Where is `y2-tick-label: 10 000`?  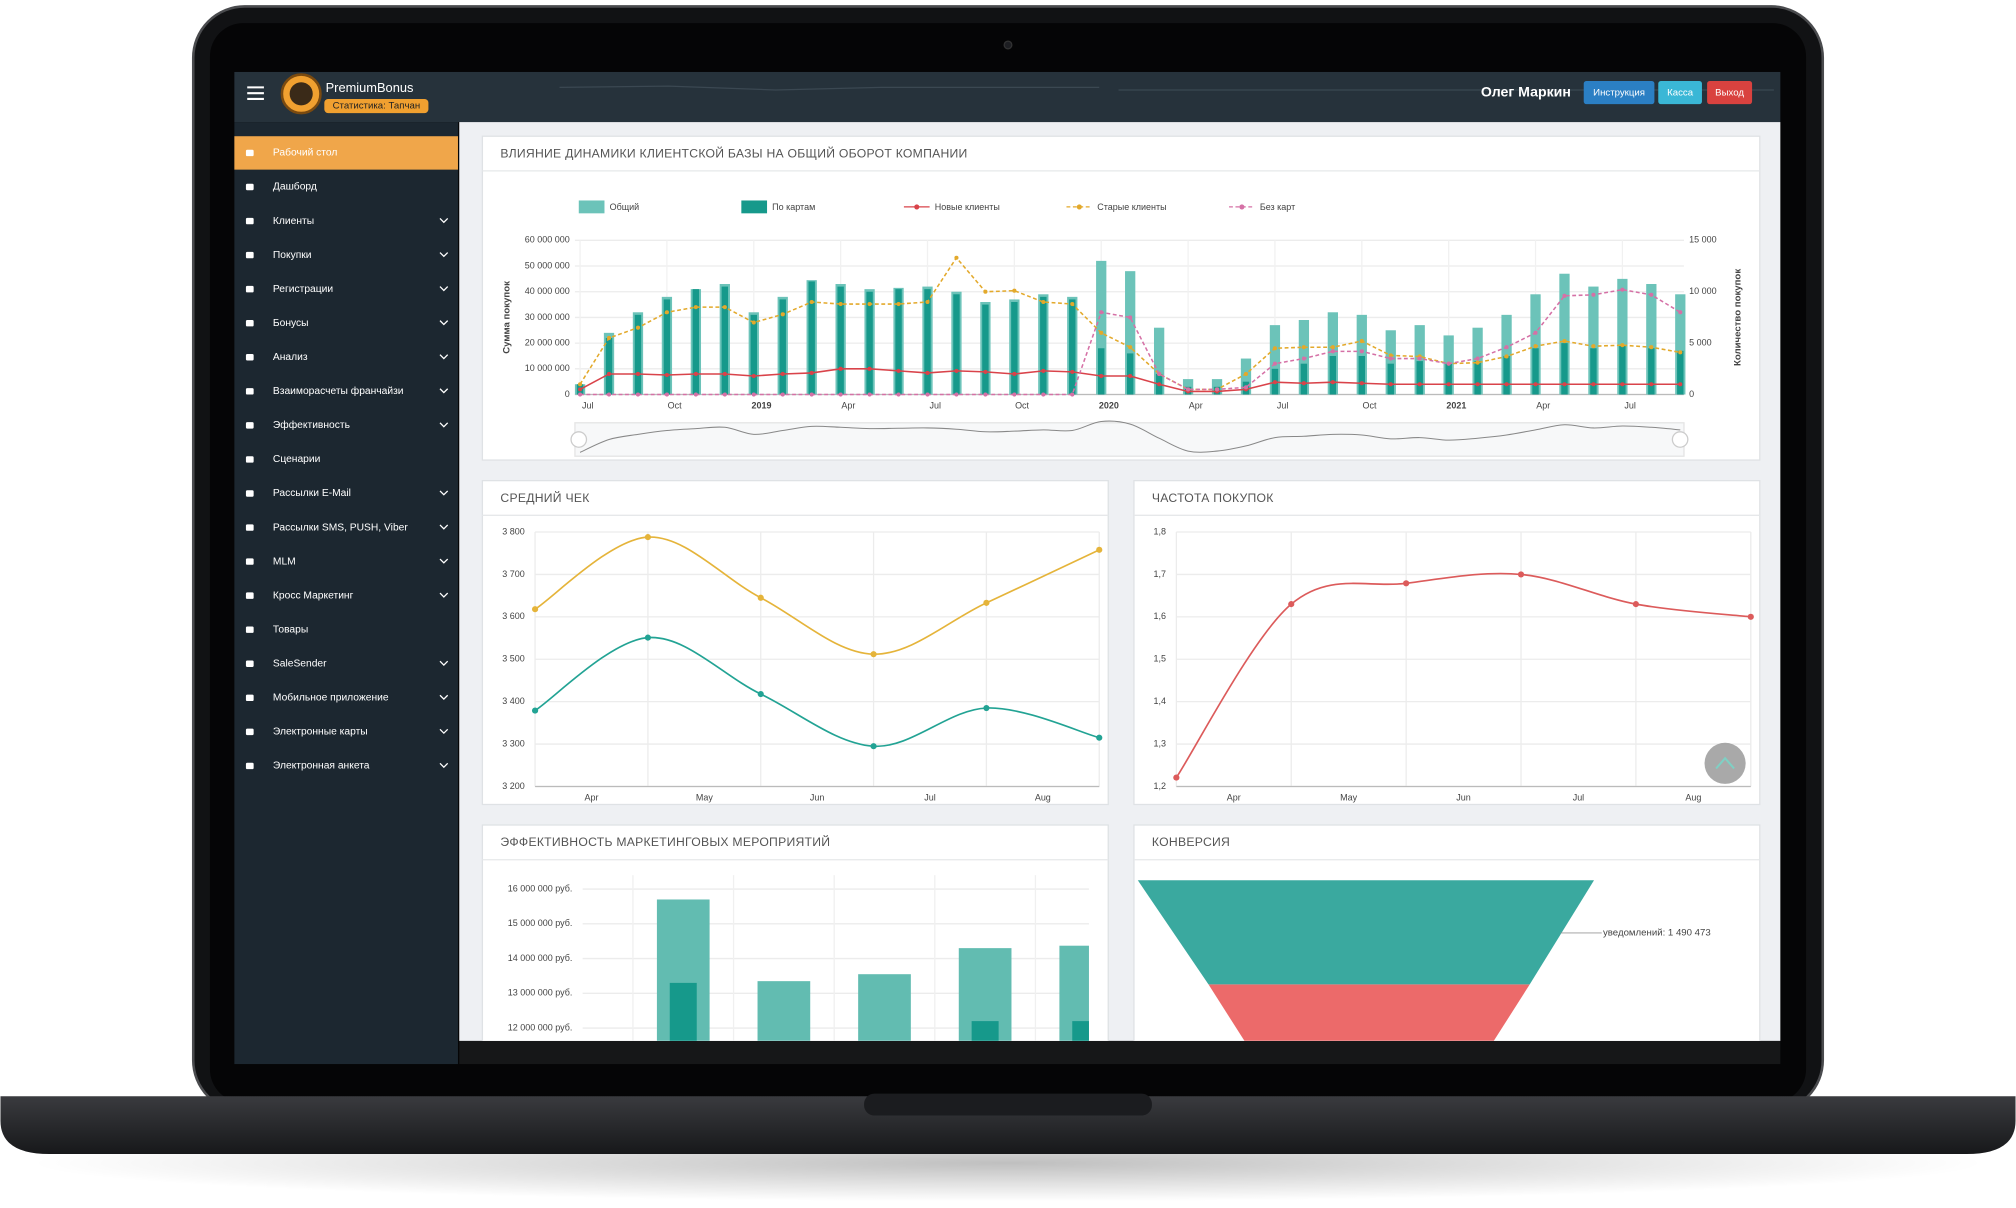 y2-tick-label: 10 000 is located at coordinates (1702, 291).